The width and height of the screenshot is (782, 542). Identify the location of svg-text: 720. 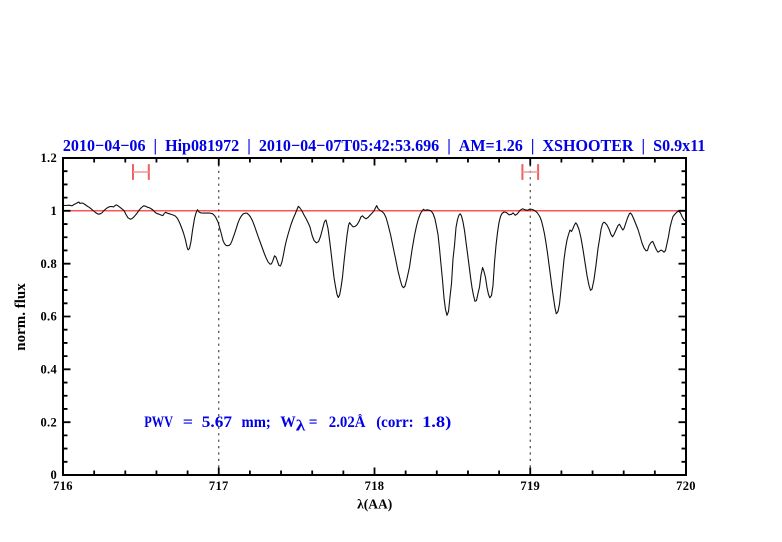
(686, 486).